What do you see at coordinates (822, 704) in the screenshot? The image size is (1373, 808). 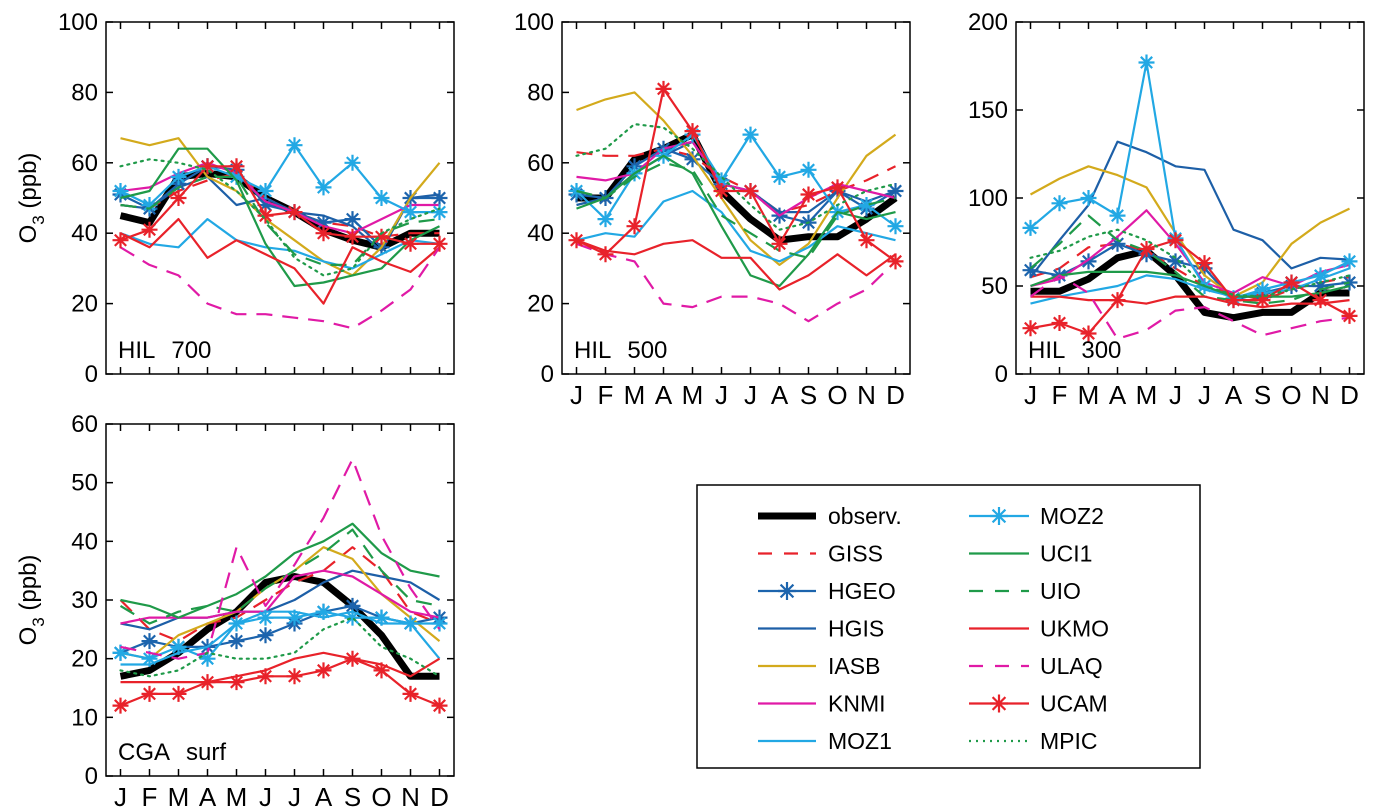 I see `legend-item-knmi: KNMI` at bounding box center [822, 704].